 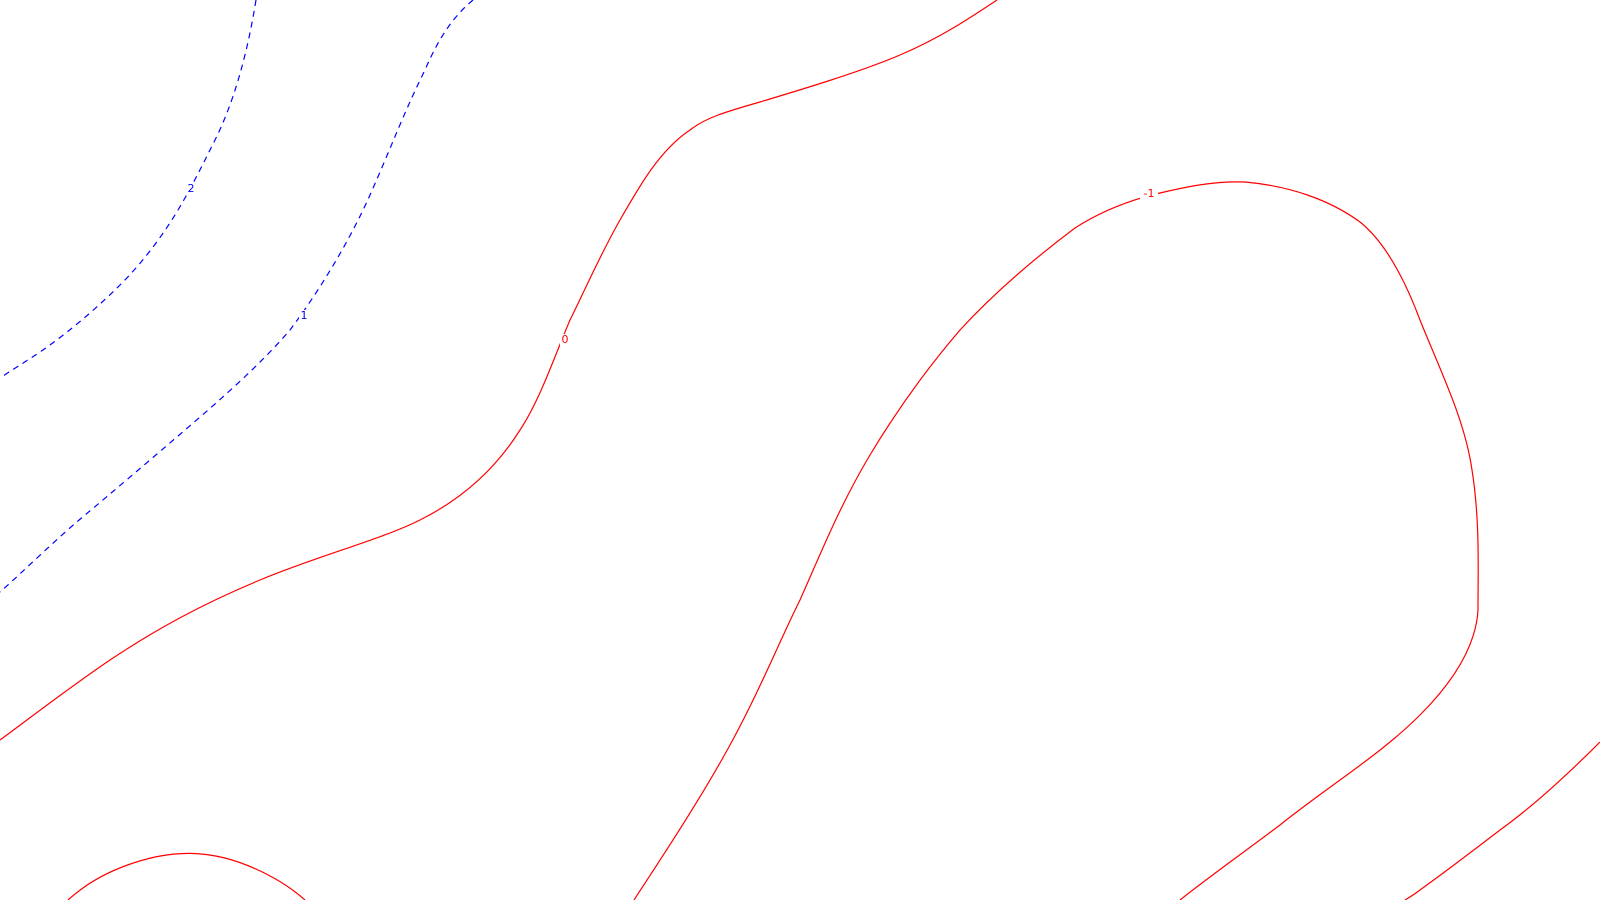 What do you see at coordinates (1502, 820) in the screenshot?
I see `contour-line-neg1-lower-right` at bounding box center [1502, 820].